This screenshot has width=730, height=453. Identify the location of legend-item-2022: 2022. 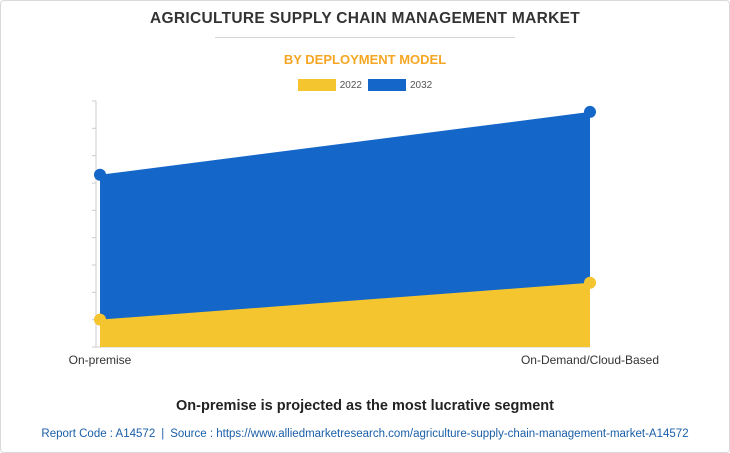
(329, 85).